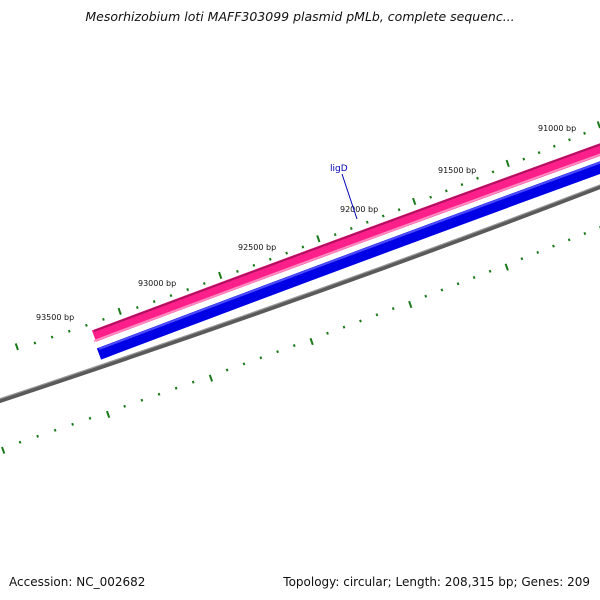 This screenshot has width=600, height=600. Describe the element at coordinates (257, 247) in the screenshot. I see `scale-label: 92500 bp` at that location.